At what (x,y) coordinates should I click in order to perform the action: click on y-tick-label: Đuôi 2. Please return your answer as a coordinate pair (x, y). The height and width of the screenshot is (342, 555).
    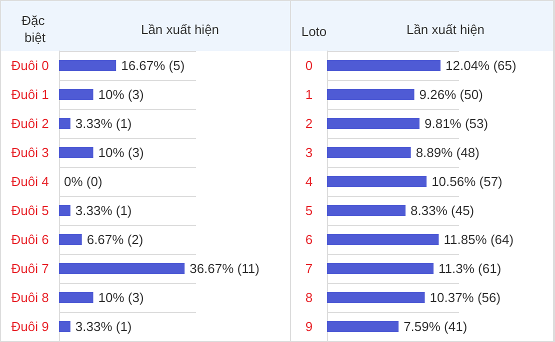
    Looking at the image, I should click on (30, 123).